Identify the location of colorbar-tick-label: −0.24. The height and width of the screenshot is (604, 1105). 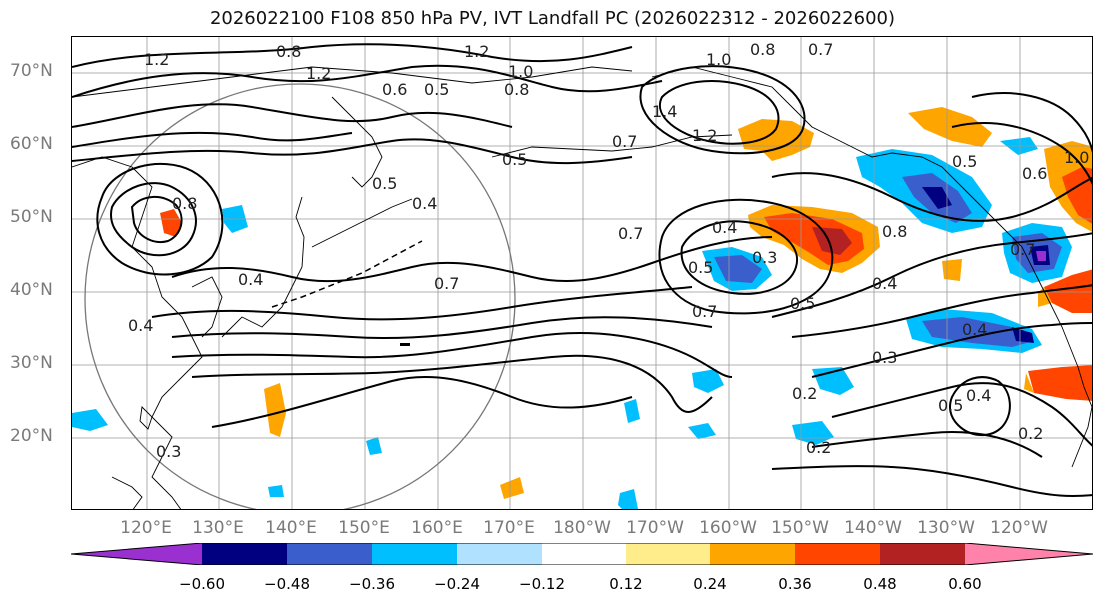
(457, 584).